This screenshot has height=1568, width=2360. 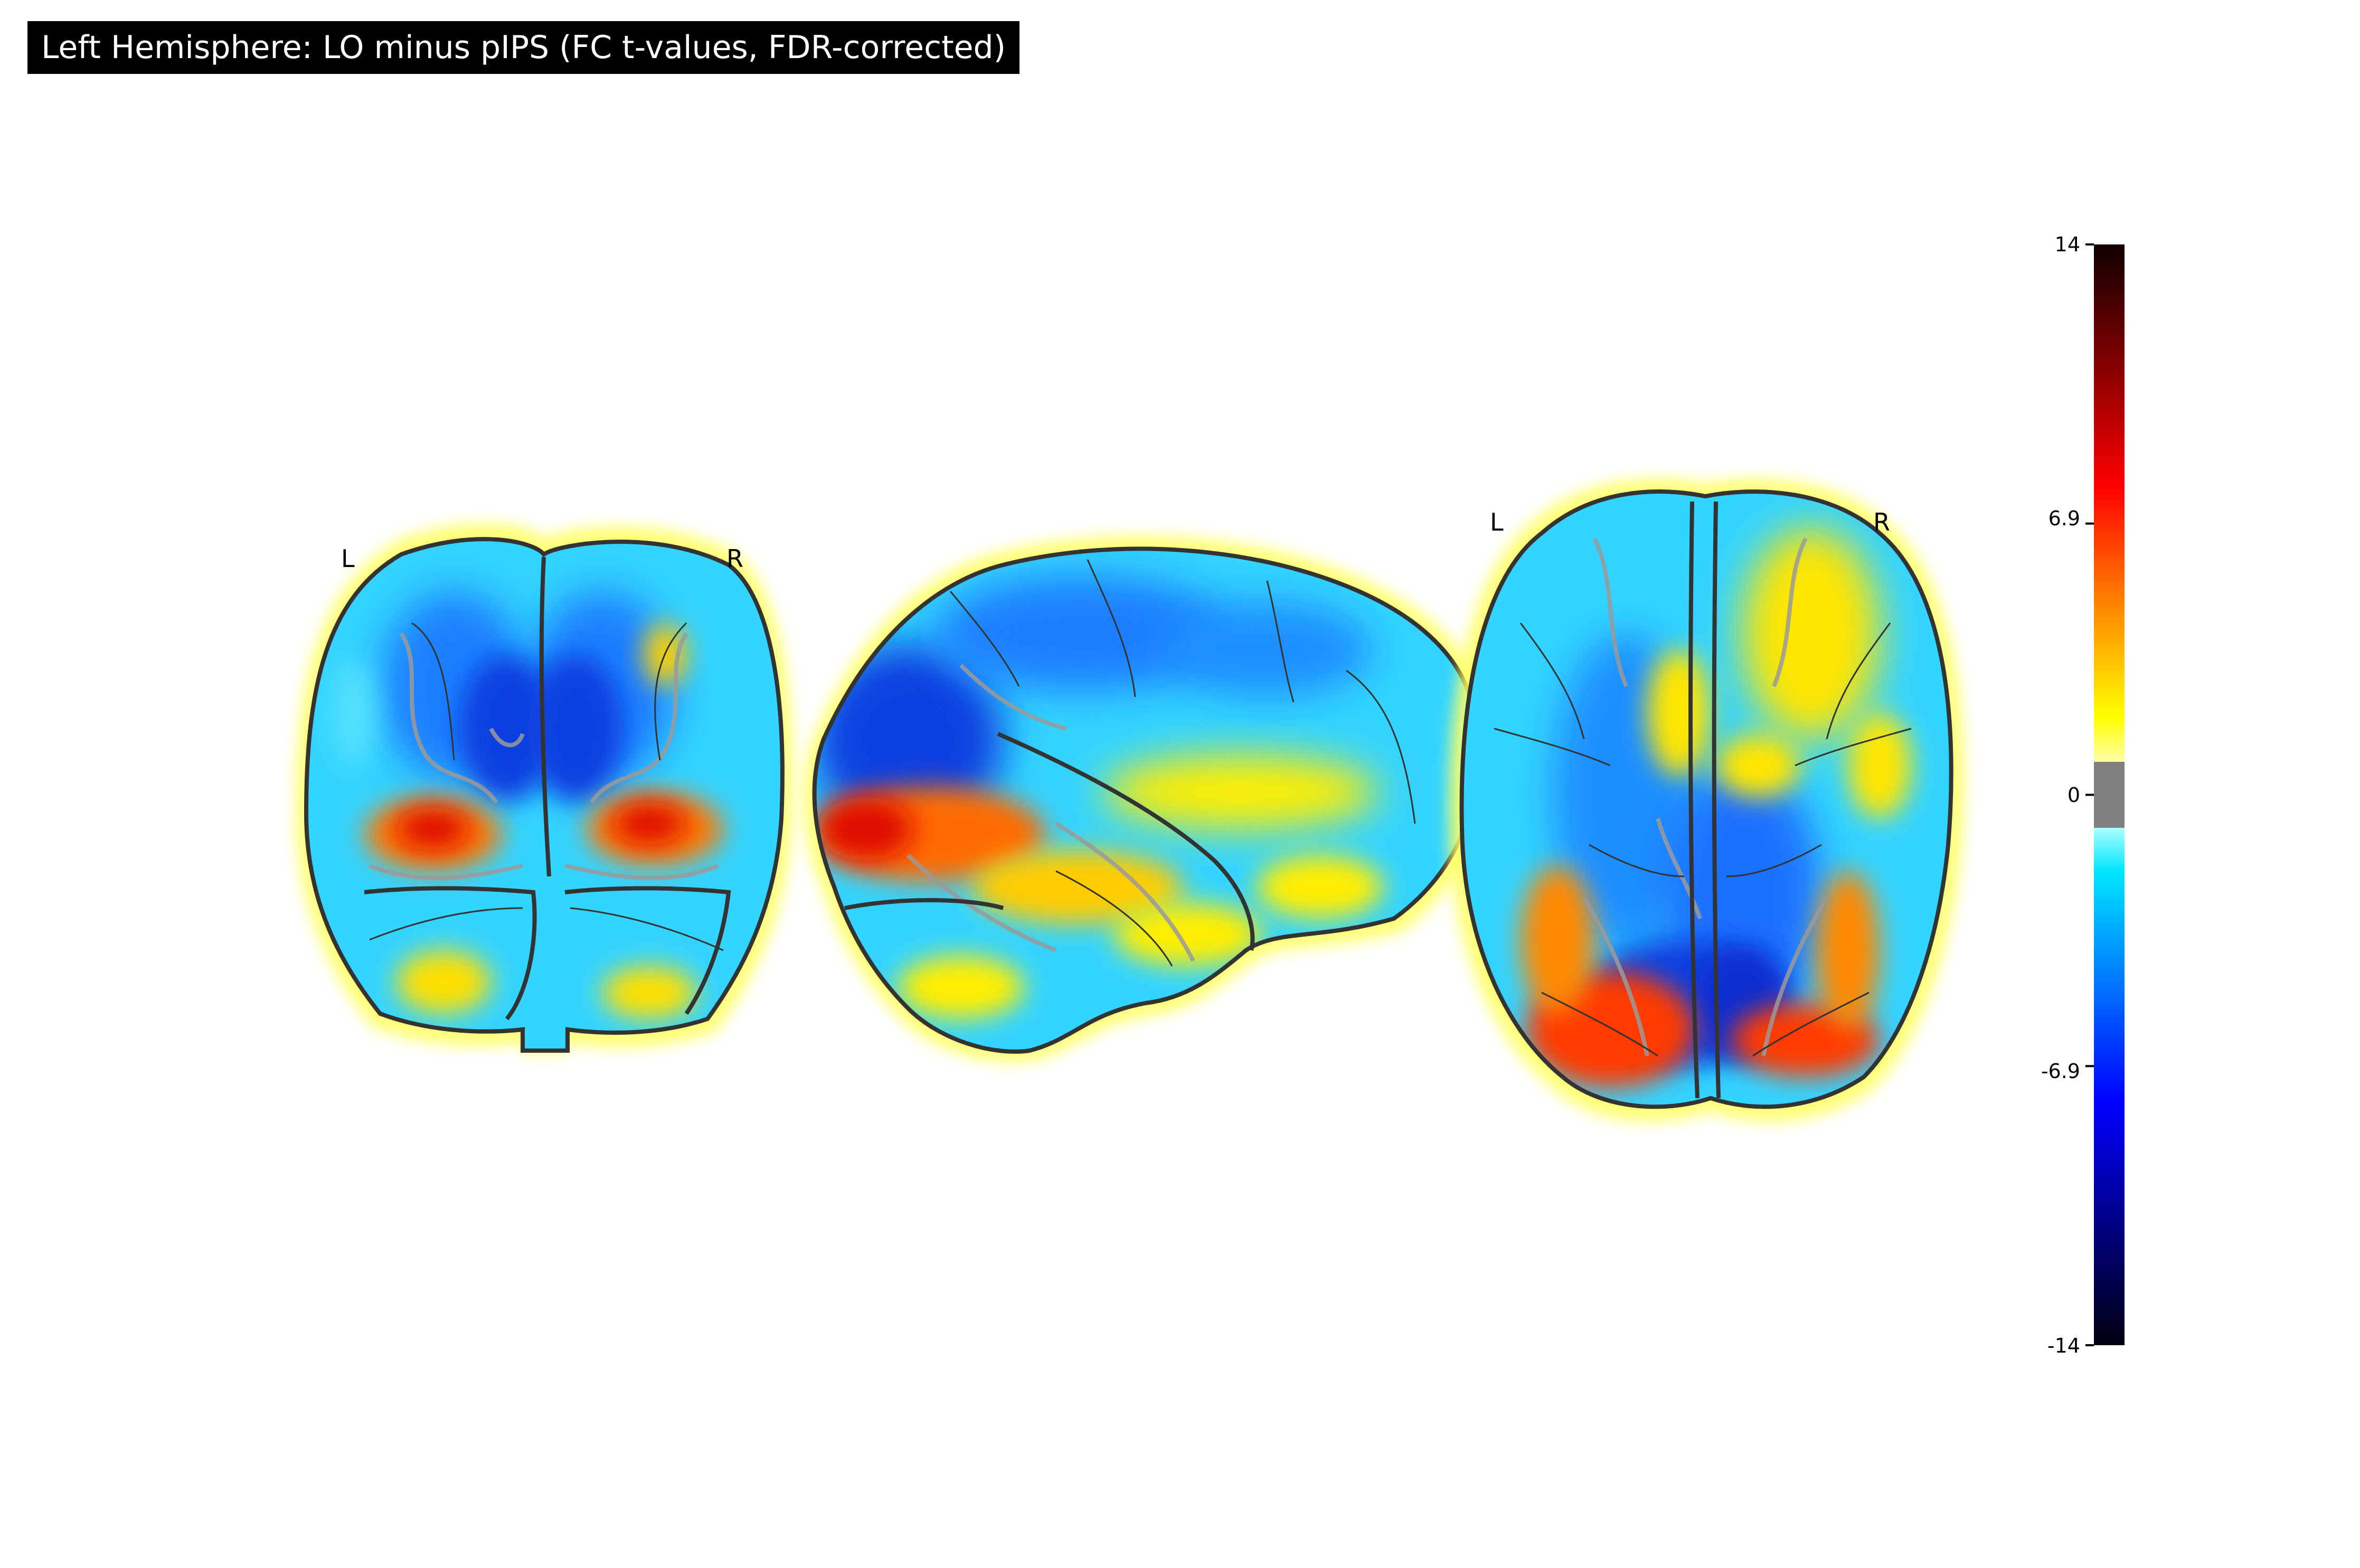 I want to click on coronal-left-label: L, so click(x=348, y=558).